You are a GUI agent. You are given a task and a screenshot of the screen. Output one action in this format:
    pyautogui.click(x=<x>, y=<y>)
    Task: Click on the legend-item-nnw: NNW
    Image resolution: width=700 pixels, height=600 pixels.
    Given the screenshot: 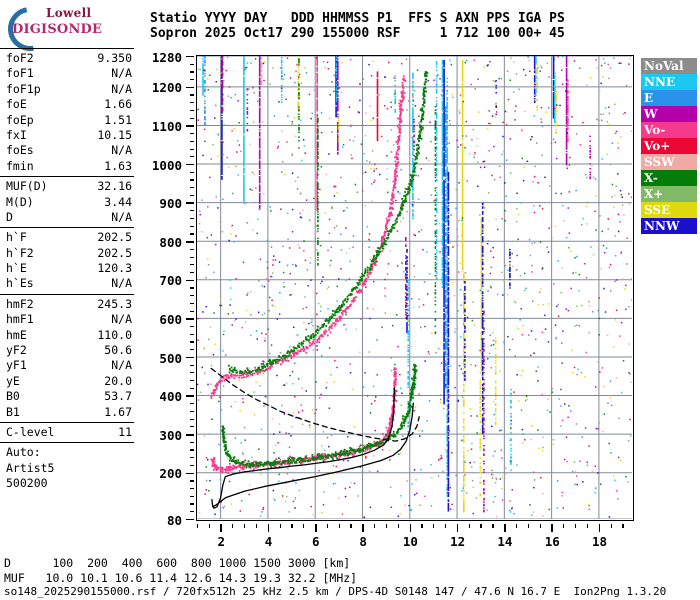 What is the action you would take?
    pyautogui.click(x=669, y=226)
    